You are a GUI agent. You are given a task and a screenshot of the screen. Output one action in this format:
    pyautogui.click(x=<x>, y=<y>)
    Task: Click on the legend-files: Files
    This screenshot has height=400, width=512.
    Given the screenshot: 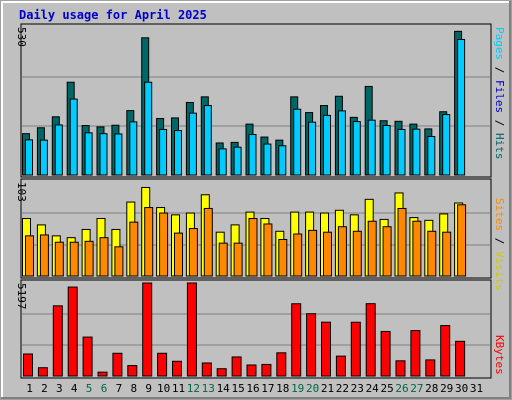 What is the action you would take?
    pyautogui.click(x=499, y=96)
    